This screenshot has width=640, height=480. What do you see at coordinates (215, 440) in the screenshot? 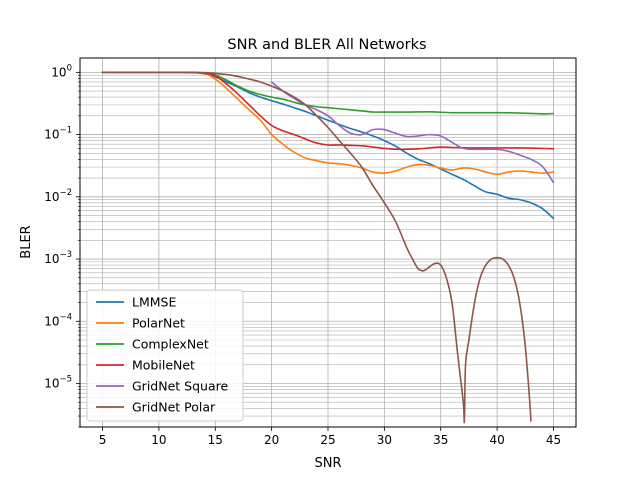
I see `x-tick-label: 15` at bounding box center [215, 440].